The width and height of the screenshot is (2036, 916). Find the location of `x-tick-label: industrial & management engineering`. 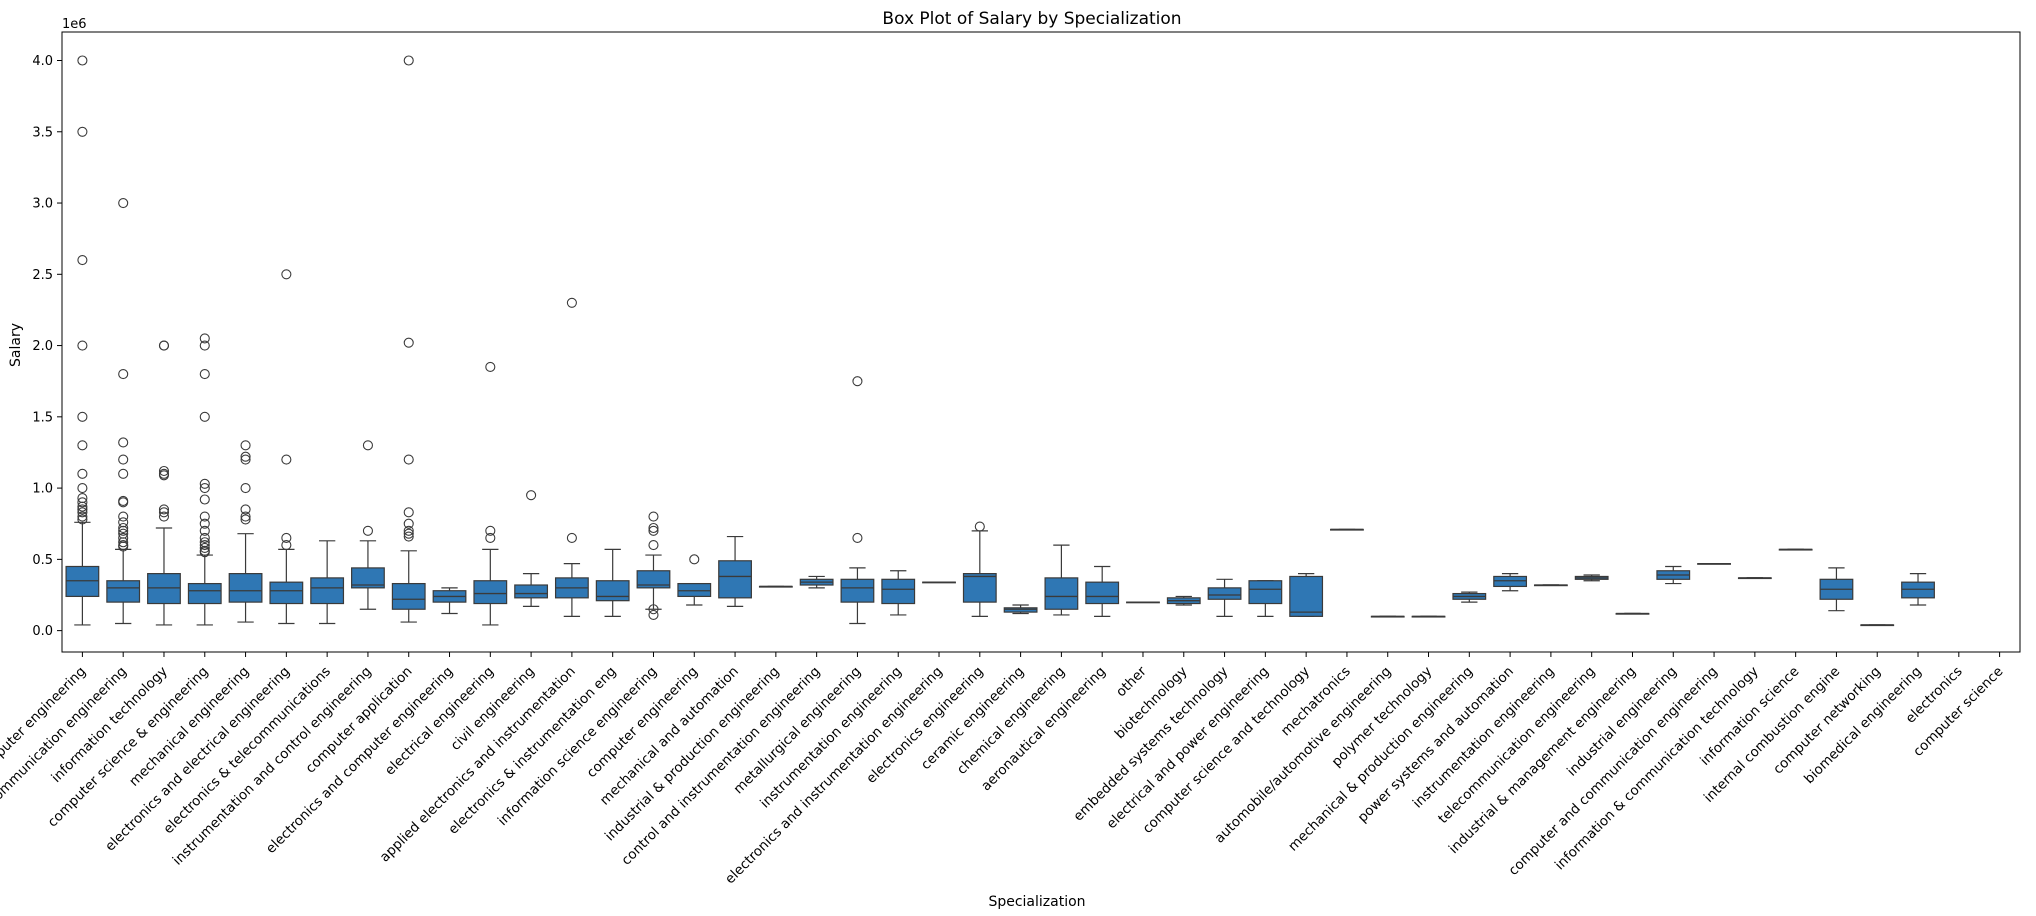

x-tick-label: industrial & management engineering is located at coordinates (1543, 761).